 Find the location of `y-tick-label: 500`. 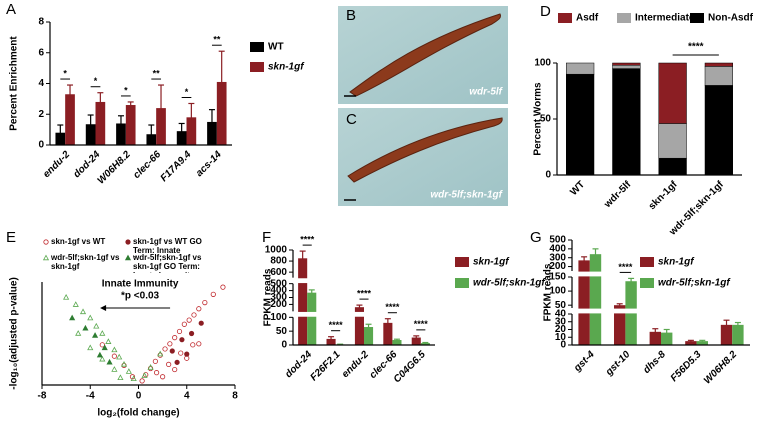

y-tick-label: 500 is located at coordinates (557, 240).